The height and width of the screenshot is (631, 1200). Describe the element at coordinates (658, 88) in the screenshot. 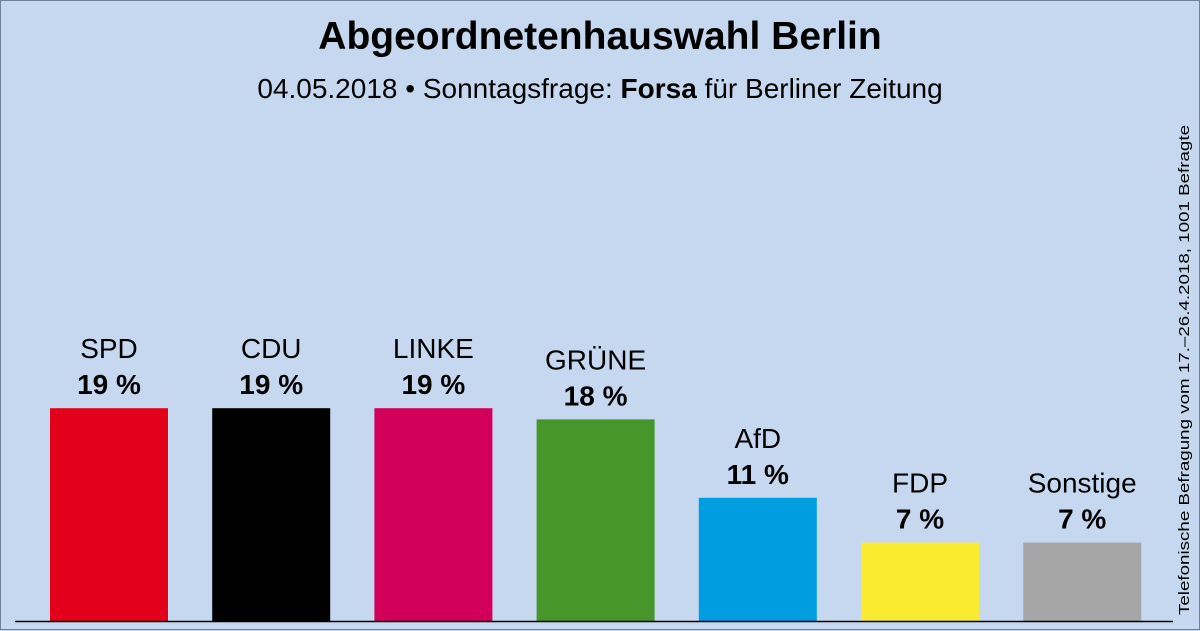

I see `subtitle-institute: Forsa` at that location.